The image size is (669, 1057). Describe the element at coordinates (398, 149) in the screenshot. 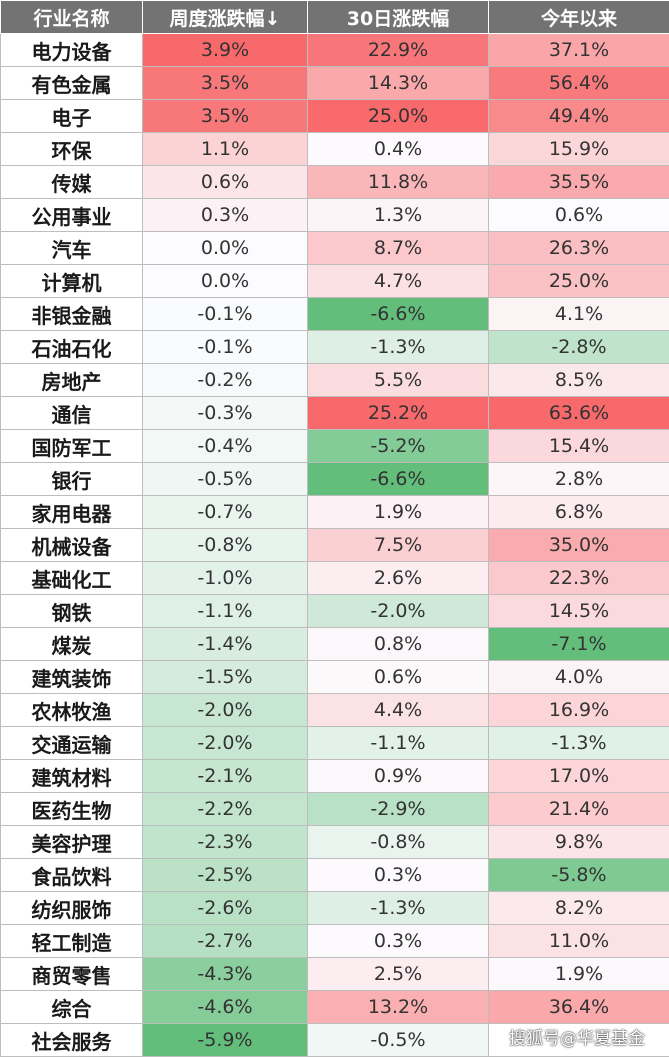

I see `thirty-day-change-cell: 0.4%` at that location.